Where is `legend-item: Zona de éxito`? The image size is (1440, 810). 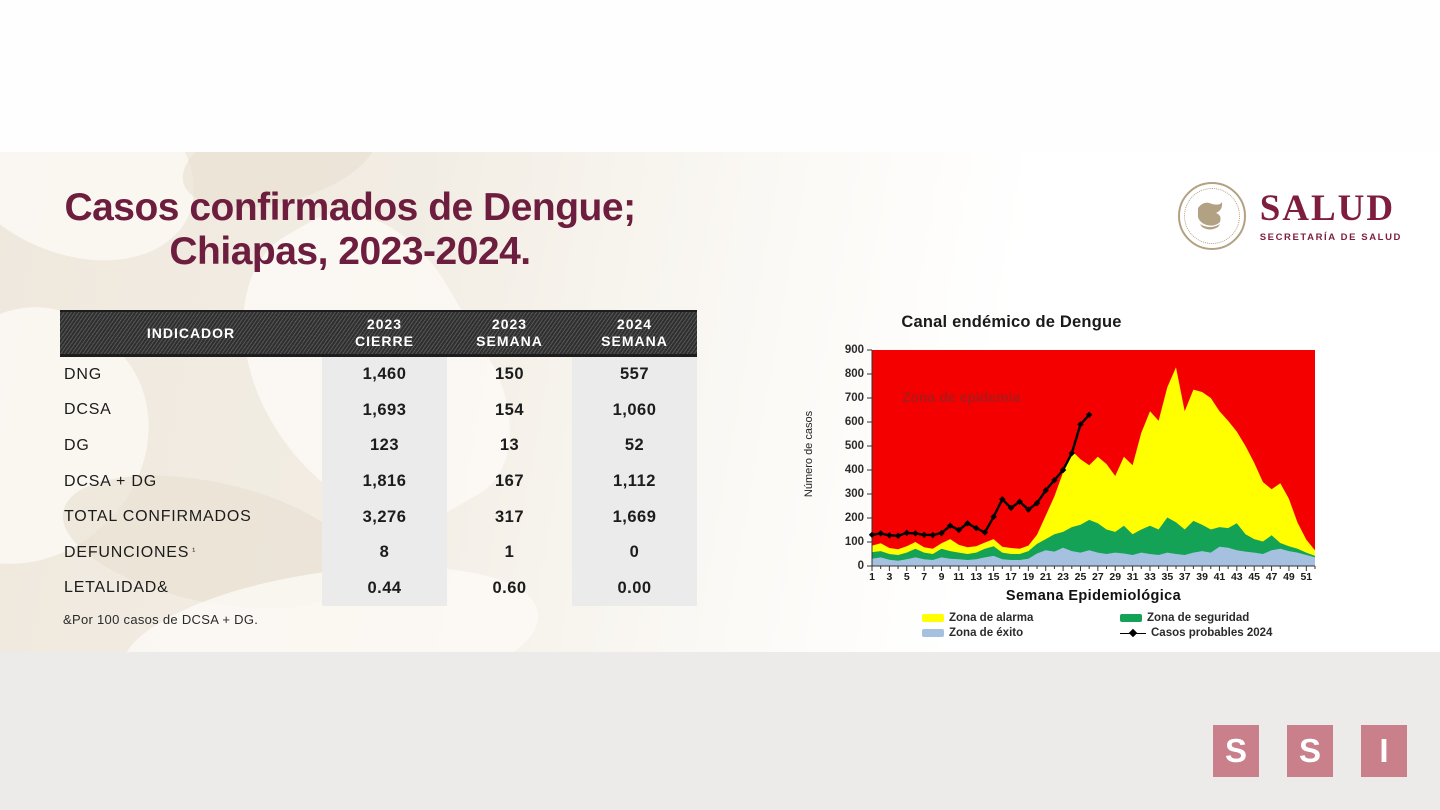 legend-item: Zona de éxito is located at coordinates (1021, 633).